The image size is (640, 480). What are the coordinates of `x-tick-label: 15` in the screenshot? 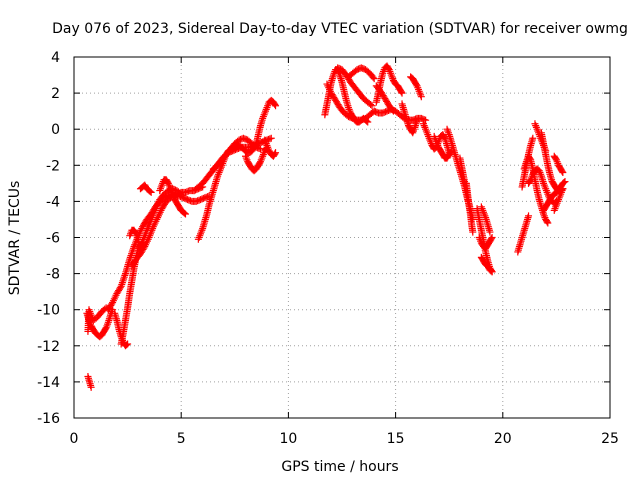 It's located at (396, 439).